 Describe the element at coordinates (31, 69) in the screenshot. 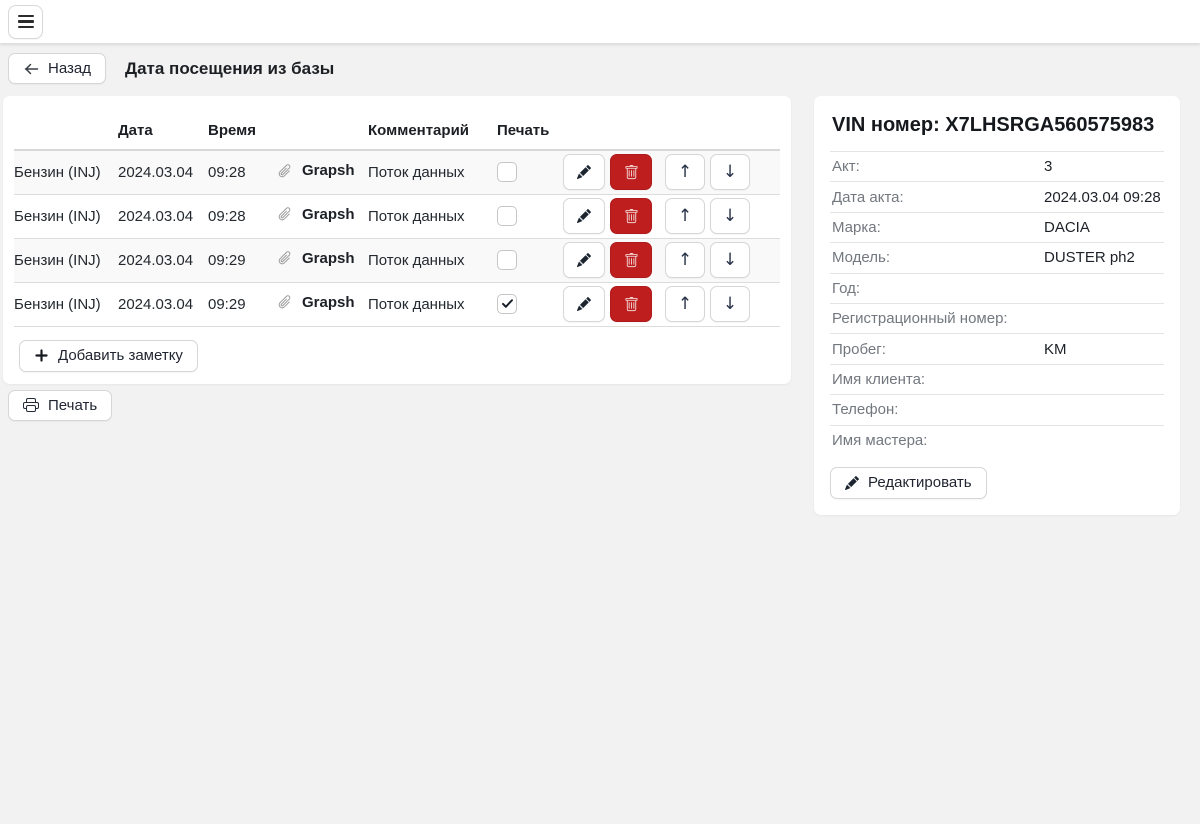

I see `back-arrow-icon` at that location.